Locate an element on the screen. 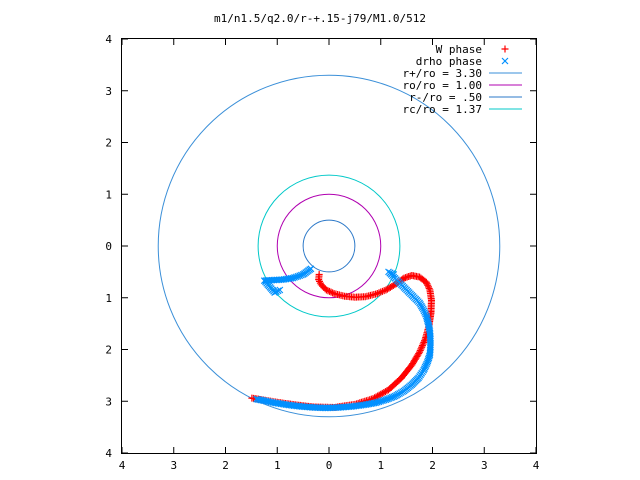  circle-r-ro is located at coordinates (329, 246).